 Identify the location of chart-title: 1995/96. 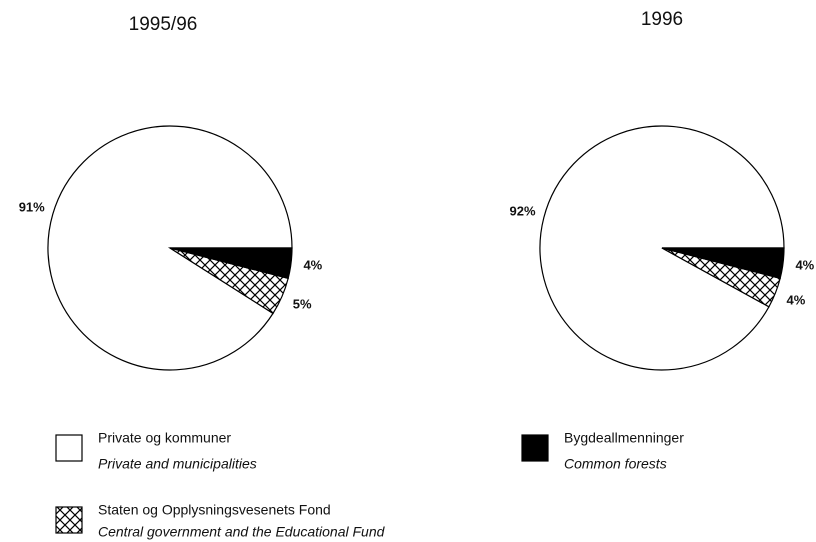
(163, 24).